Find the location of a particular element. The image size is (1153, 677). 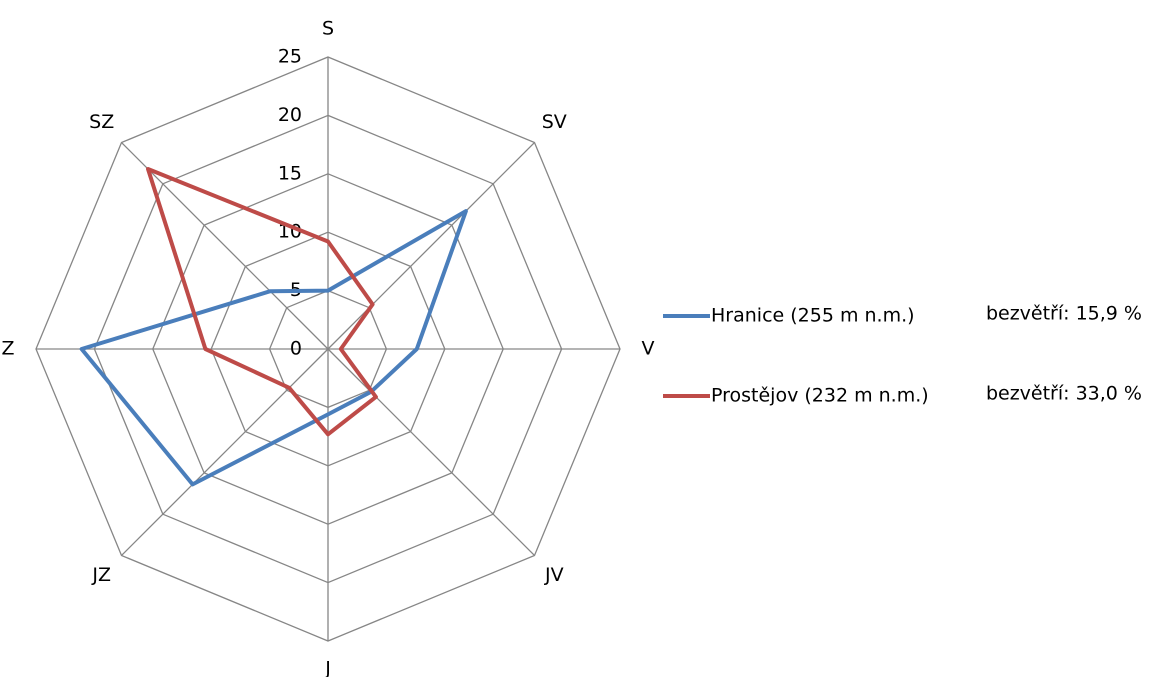

y-tick-label: 15 is located at coordinates (290, 173).